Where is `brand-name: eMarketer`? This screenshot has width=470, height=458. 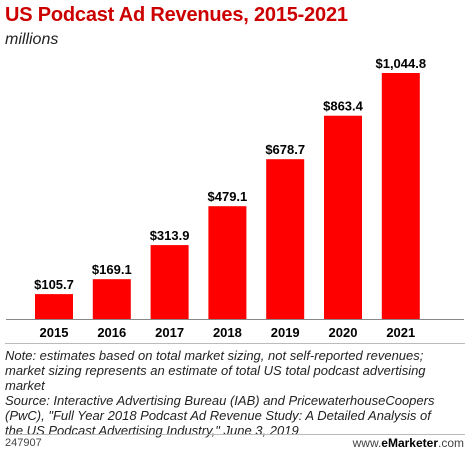
brand-name: eMarketer is located at coordinates (409, 443).